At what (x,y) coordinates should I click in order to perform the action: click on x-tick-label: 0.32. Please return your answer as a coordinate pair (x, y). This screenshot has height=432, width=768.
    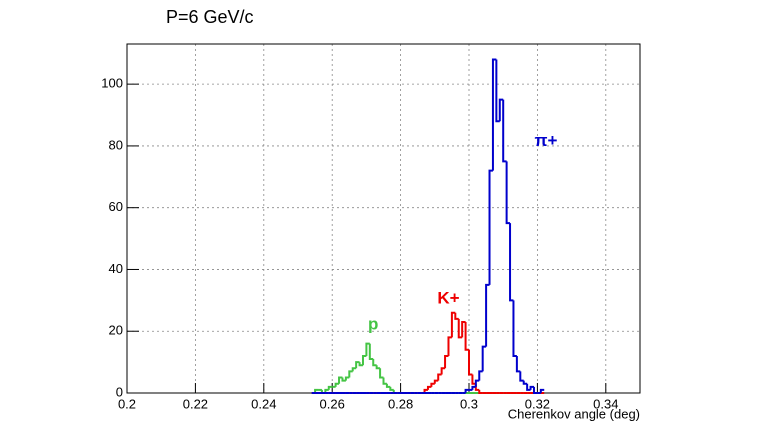
    Looking at the image, I should click on (537, 403).